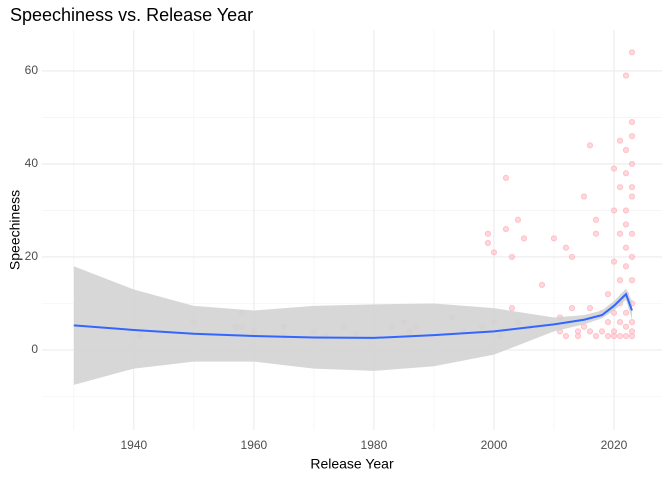 The image size is (672, 480). What do you see at coordinates (614, 445) in the screenshot?
I see `x-tick-label: 2020` at bounding box center [614, 445].